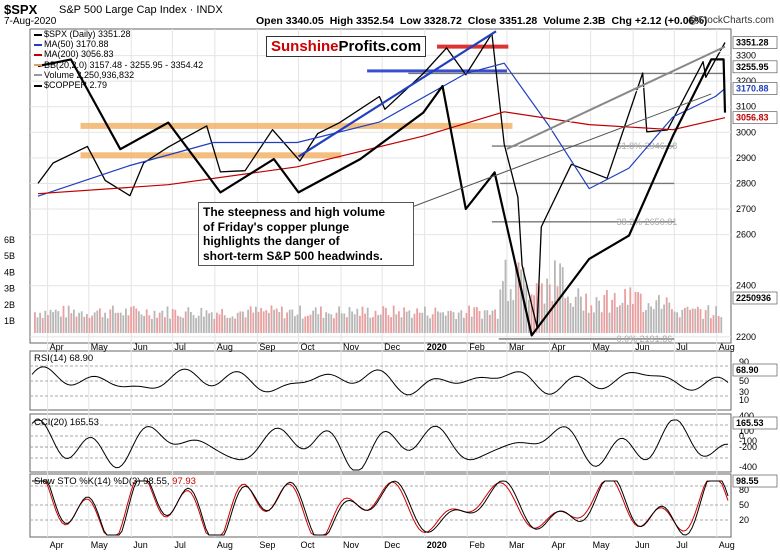 Image resolution: width=780 pixels, height=552 pixels. Describe the element at coordinates (180, 545) in the screenshot. I see `x-tick-label-bottom: Jul` at that location.